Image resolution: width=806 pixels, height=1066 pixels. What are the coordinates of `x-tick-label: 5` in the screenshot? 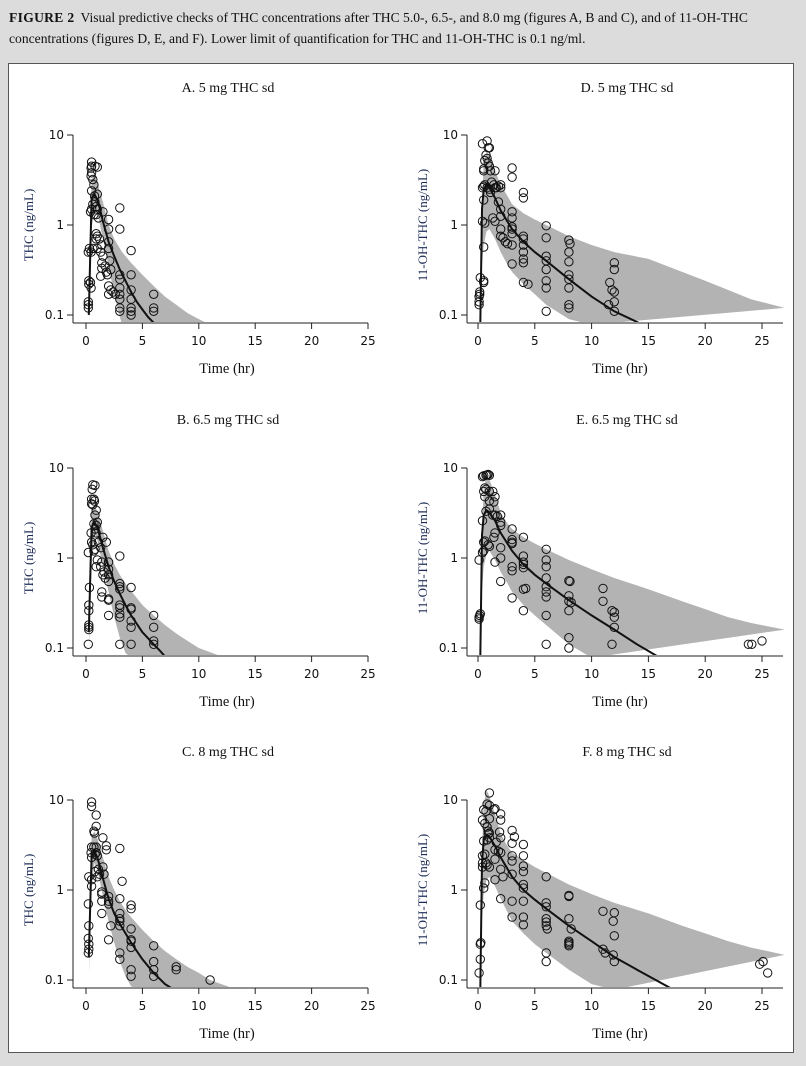 It's located at (143, 674).